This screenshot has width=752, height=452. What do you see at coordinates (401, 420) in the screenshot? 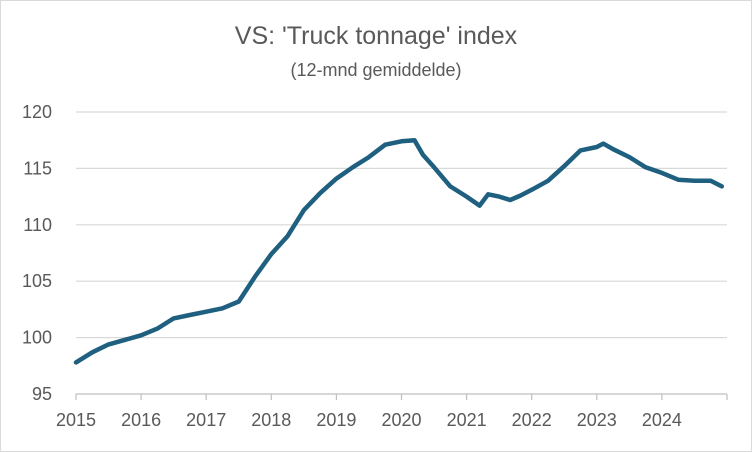
I see `x-tick-label: 2020` at bounding box center [401, 420].